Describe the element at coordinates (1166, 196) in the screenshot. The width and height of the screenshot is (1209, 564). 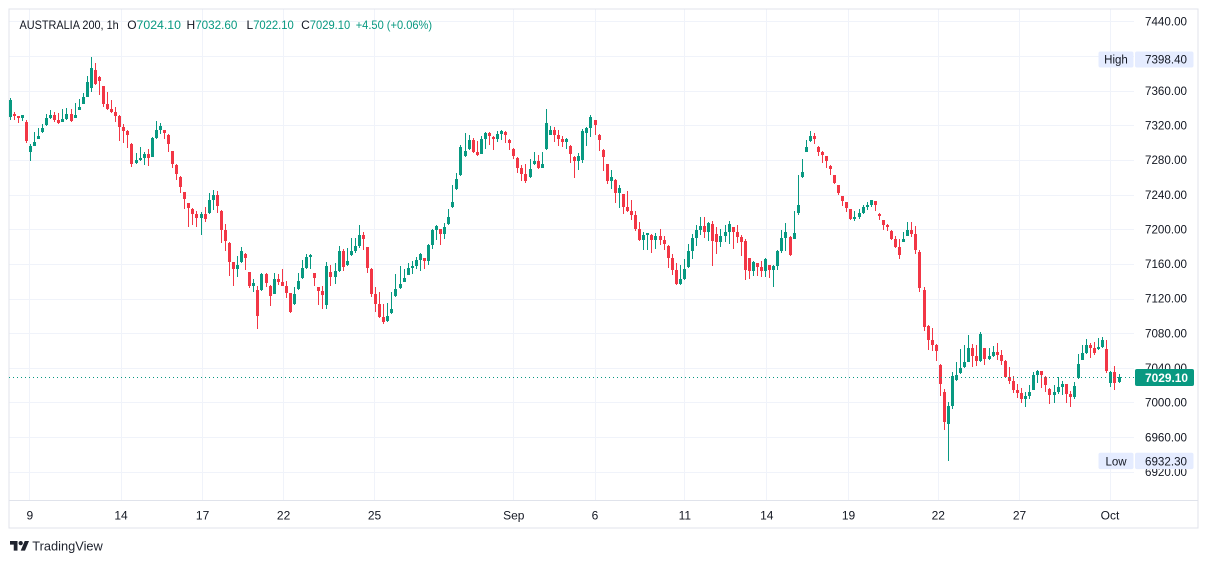
I see `svg-text: 7240.00` at that location.